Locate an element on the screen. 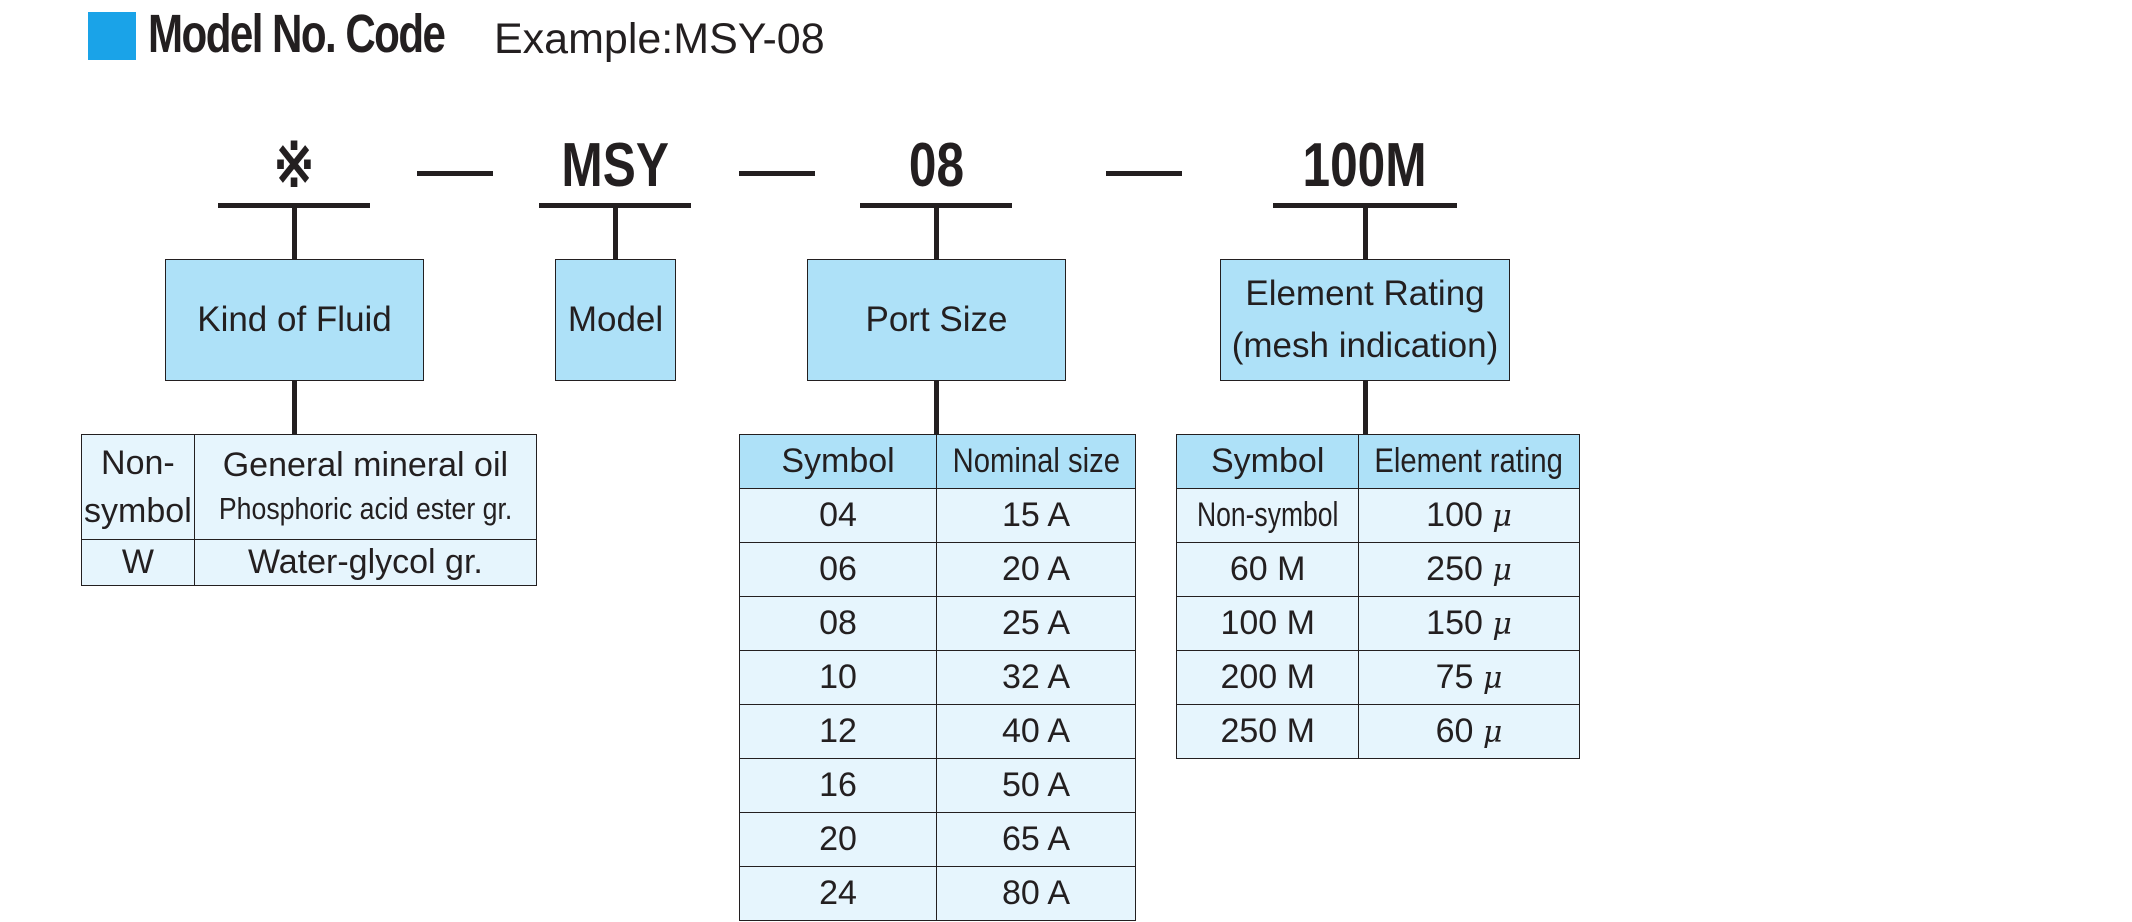 Image resolution: width=2132 pixels, height=922 pixels. table-cell: 65 A is located at coordinates (1036, 839).